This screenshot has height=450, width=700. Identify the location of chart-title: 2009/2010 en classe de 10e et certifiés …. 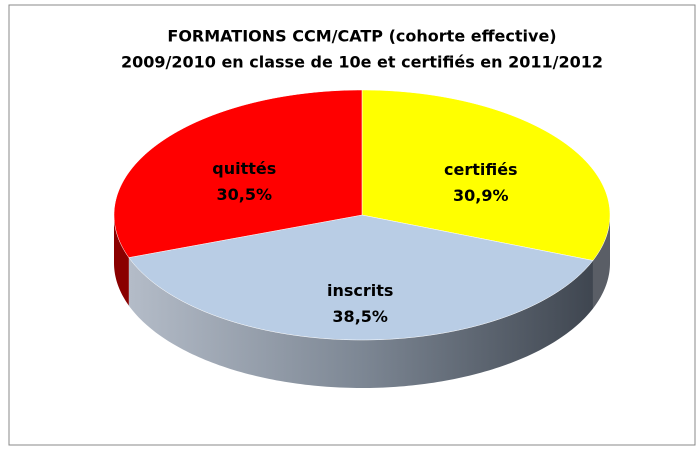
(362, 62).